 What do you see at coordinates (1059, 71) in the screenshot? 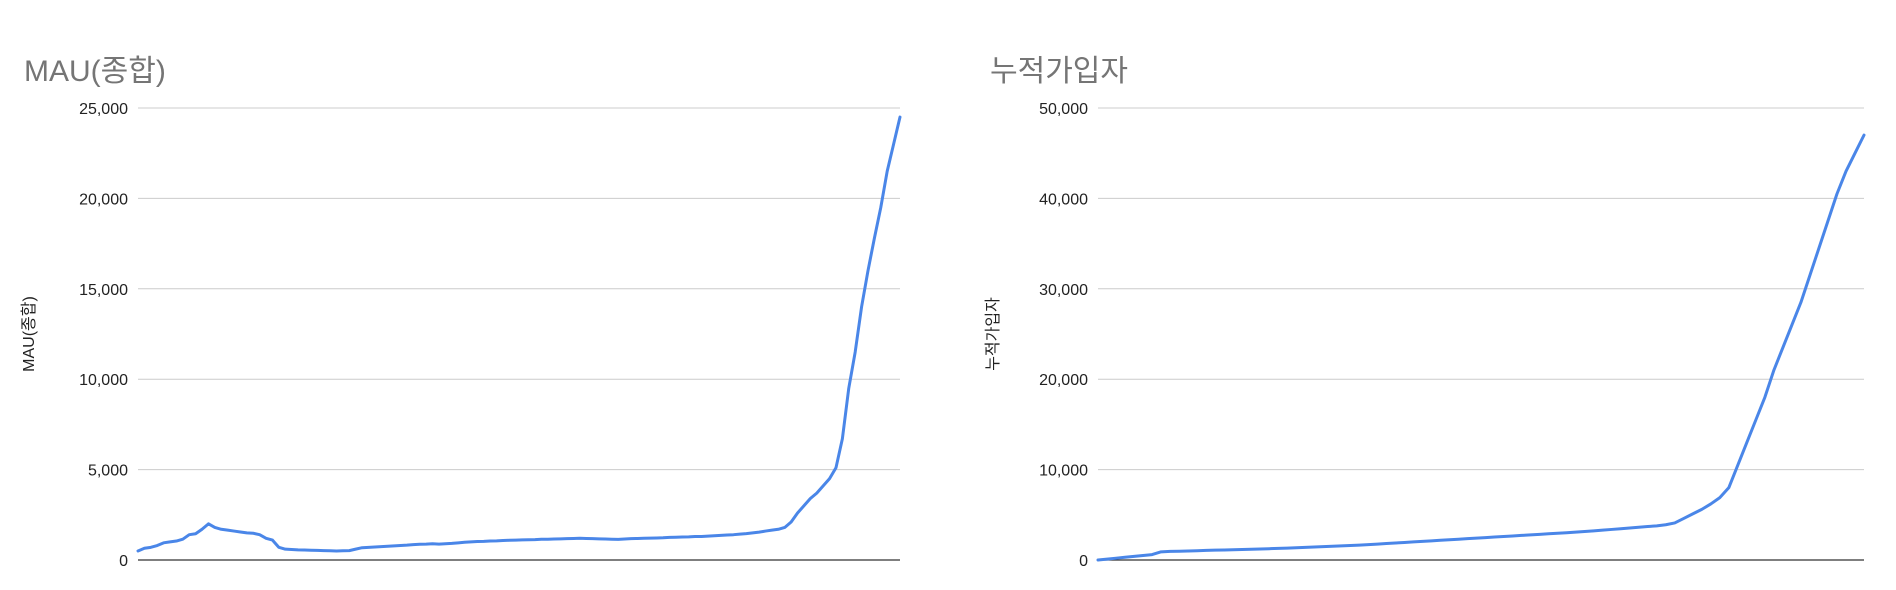
I see `chart-title: 누적가입자` at bounding box center [1059, 71].